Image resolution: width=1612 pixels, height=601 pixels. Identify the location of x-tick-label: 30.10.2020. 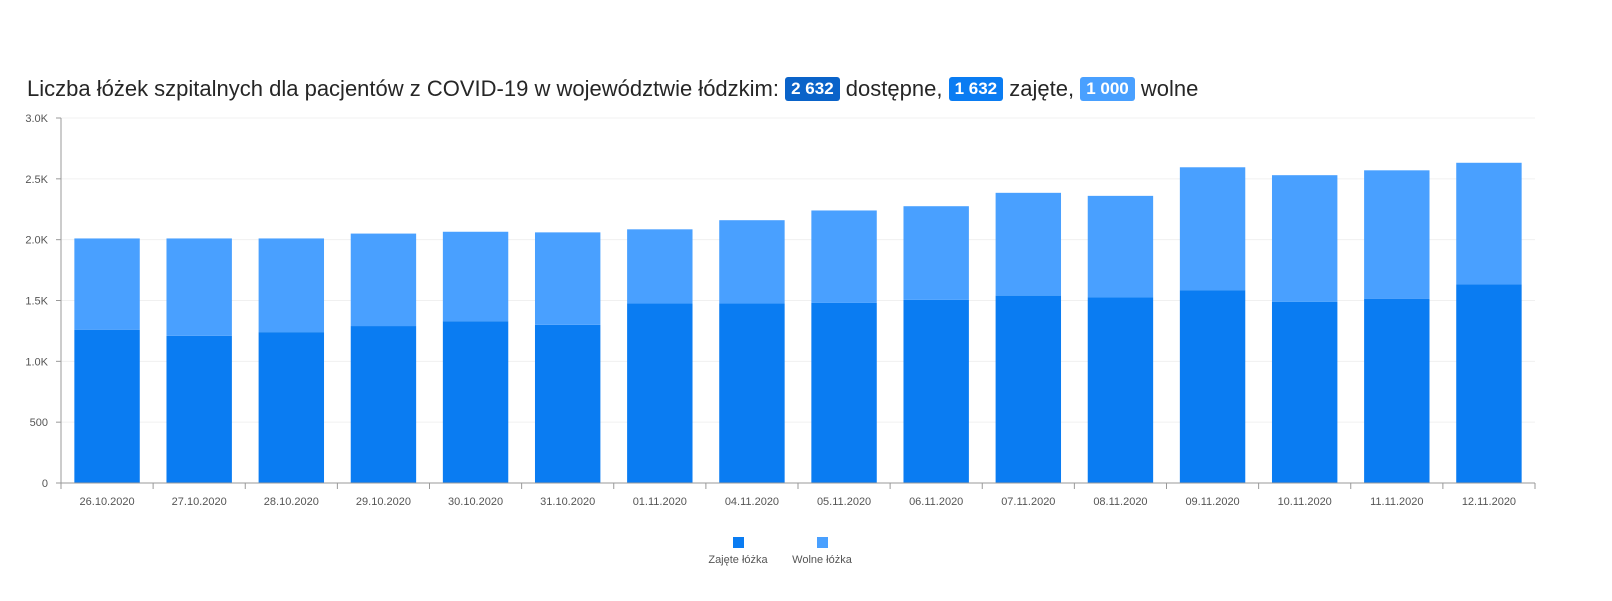
(475, 502).